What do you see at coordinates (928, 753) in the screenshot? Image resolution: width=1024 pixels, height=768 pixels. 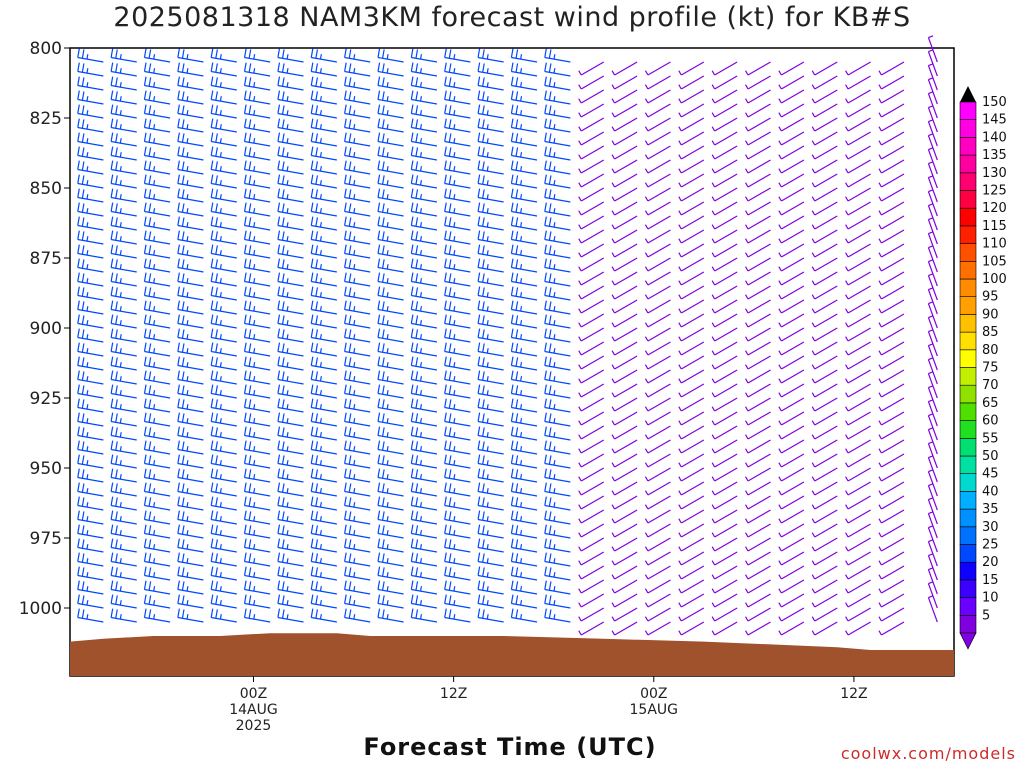 I see `credit-link: coolwx.com/models` at bounding box center [928, 753].